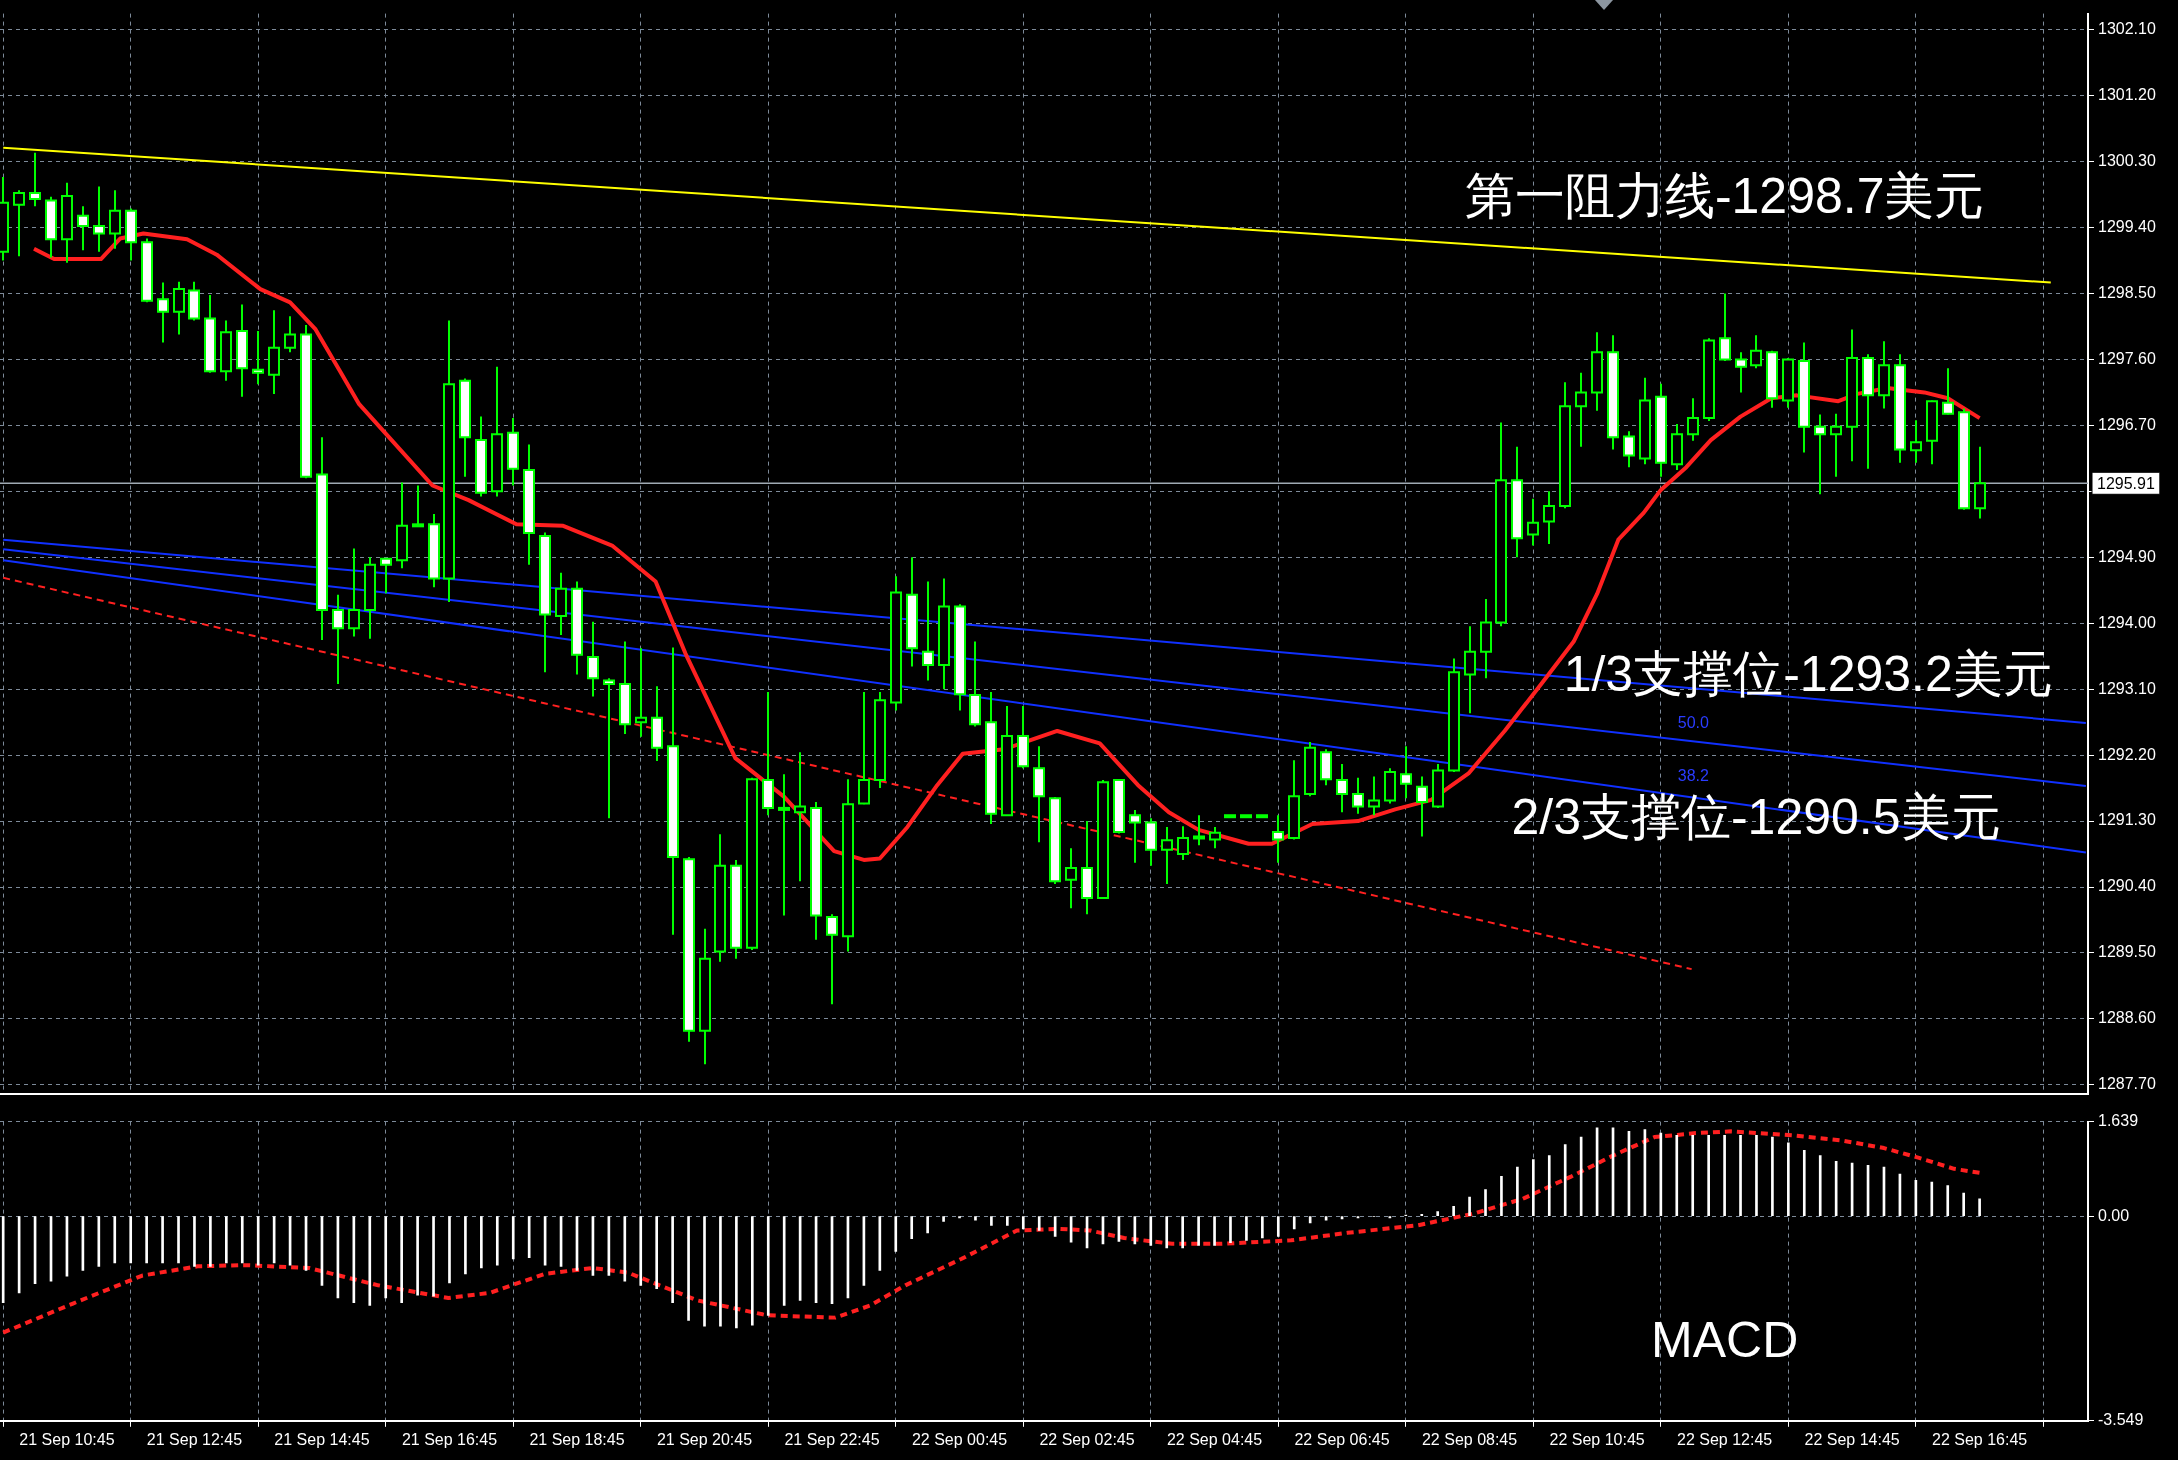  Describe the element at coordinates (2127, 95) in the screenshot. I see `y-tick-label: 1301.20` at that location.